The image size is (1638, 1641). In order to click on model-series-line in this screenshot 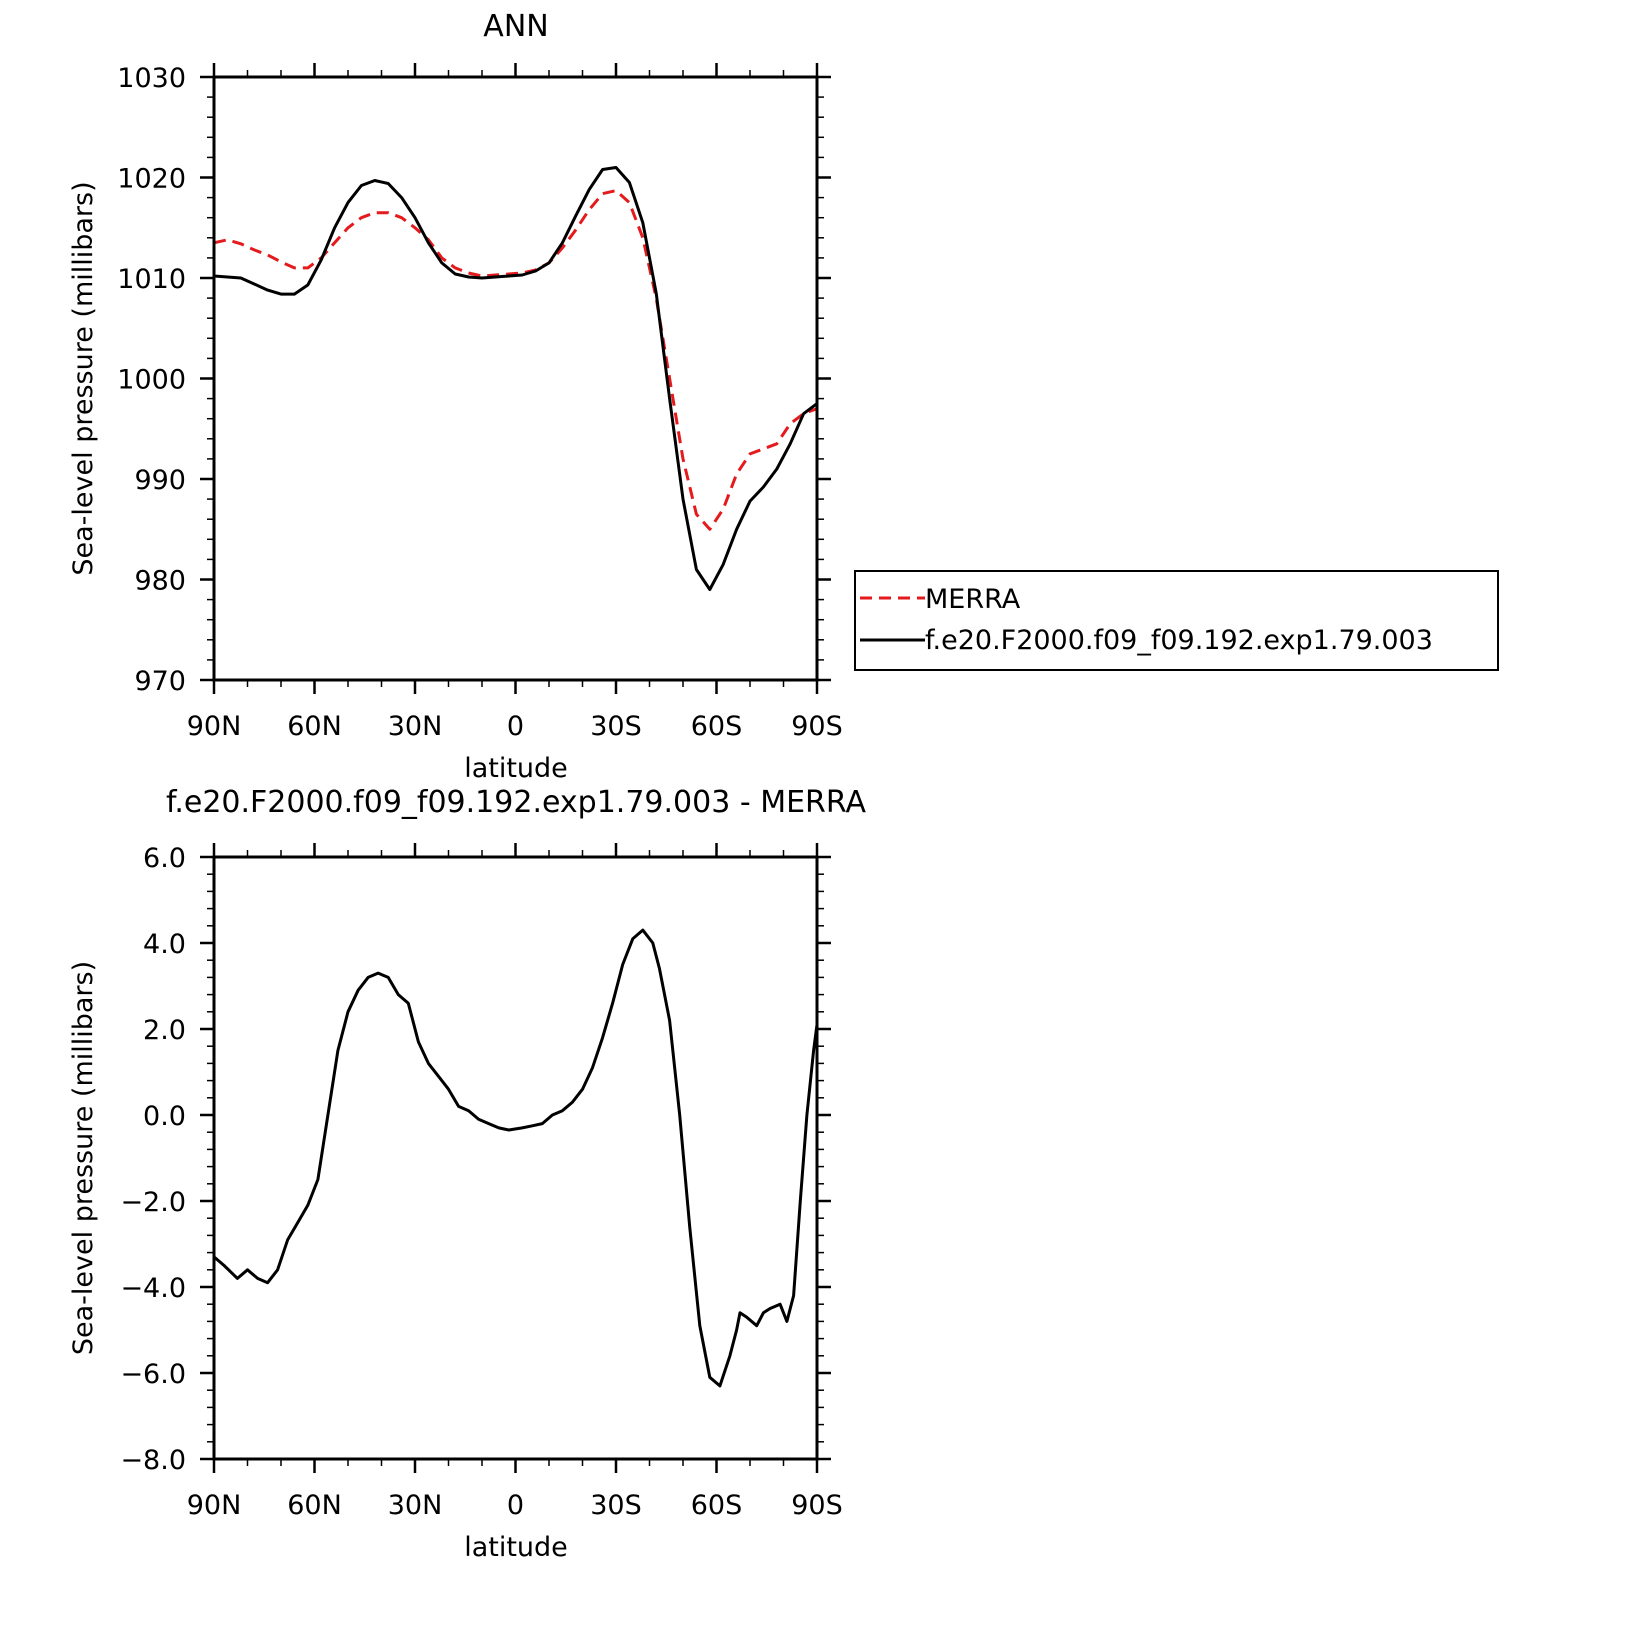, I will do `click(515, 378)`.